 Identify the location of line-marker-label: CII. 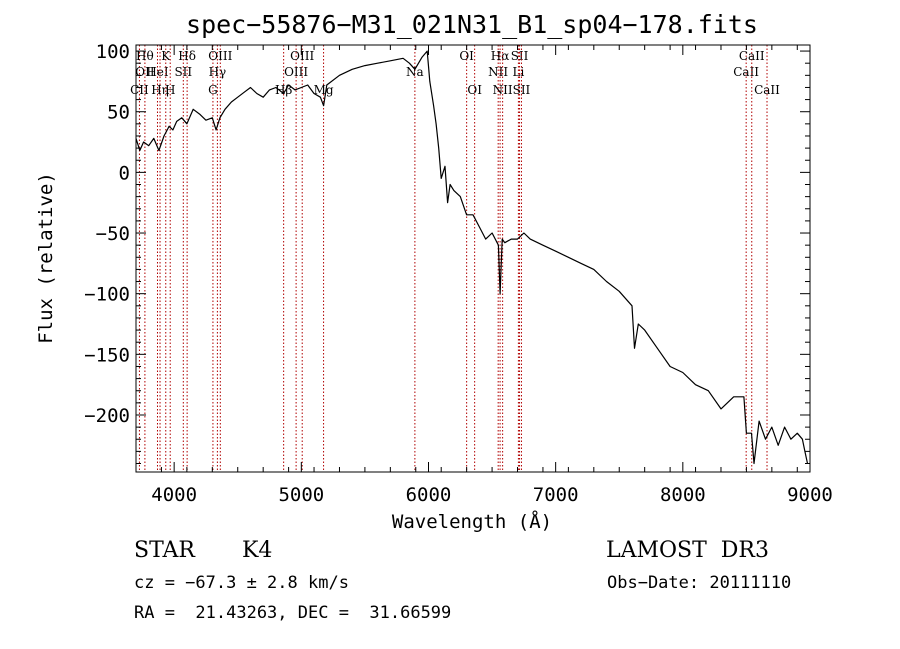
(139, 90).